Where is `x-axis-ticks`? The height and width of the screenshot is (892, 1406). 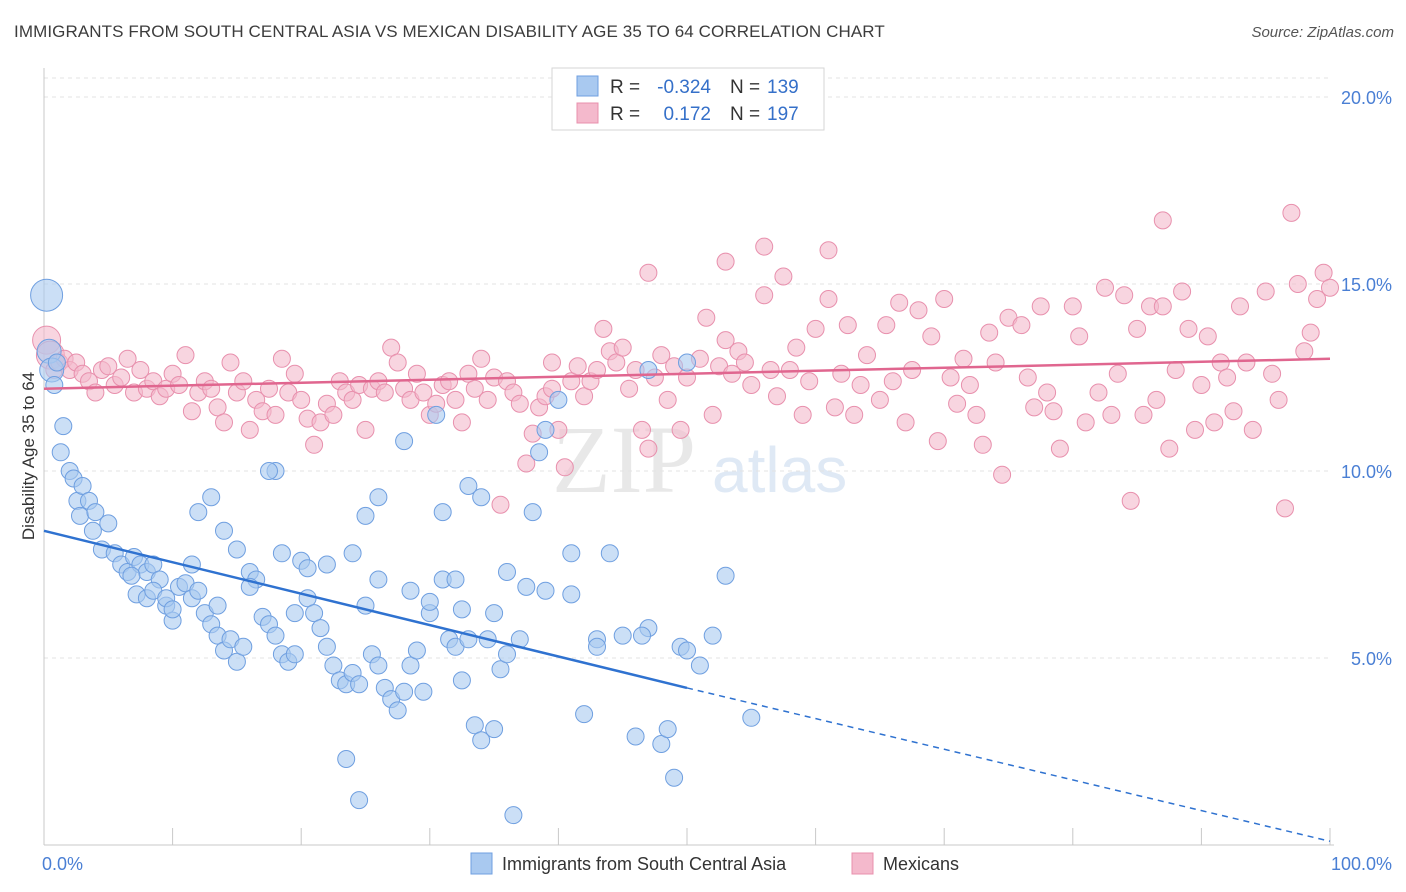 x-axis-ticks is located at coordinates (751, 836).